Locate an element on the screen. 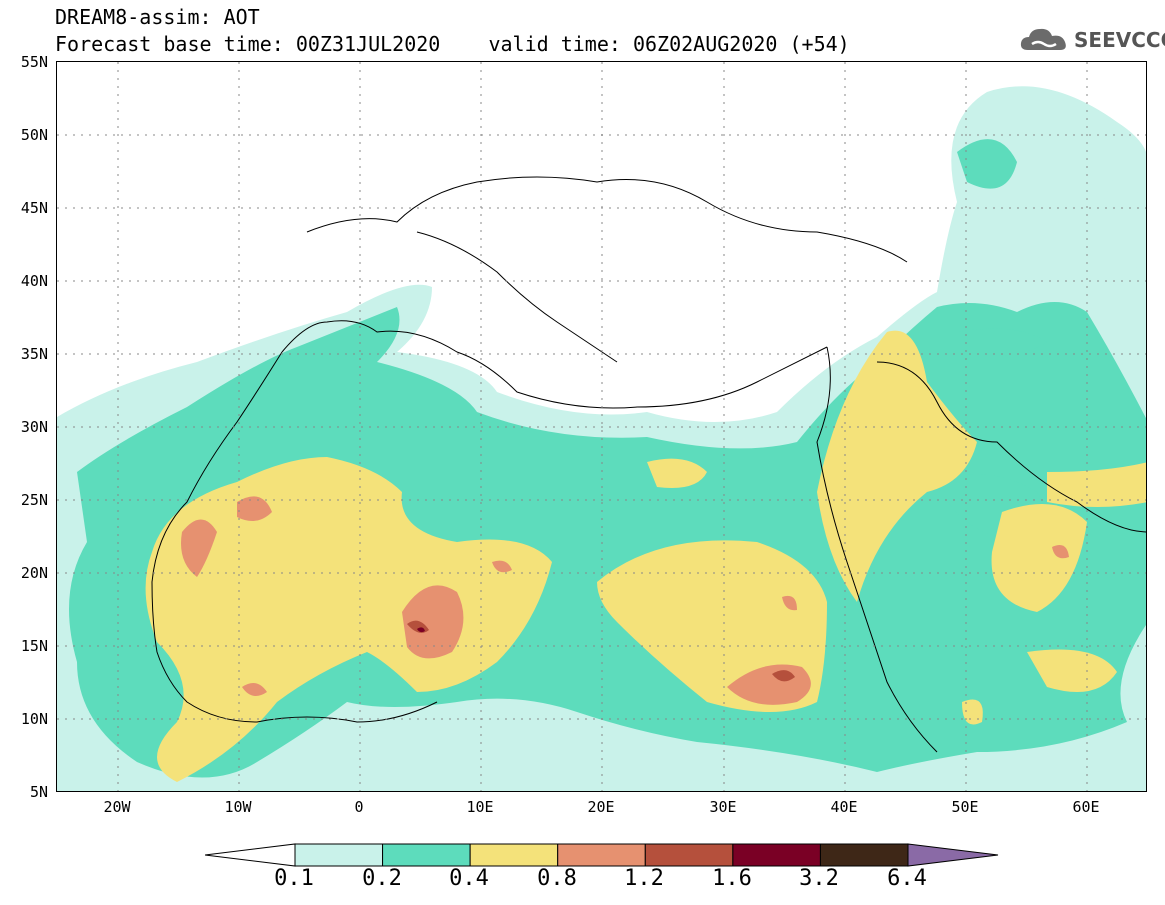  lon-label: 40E is located at coordinates (844, 807).